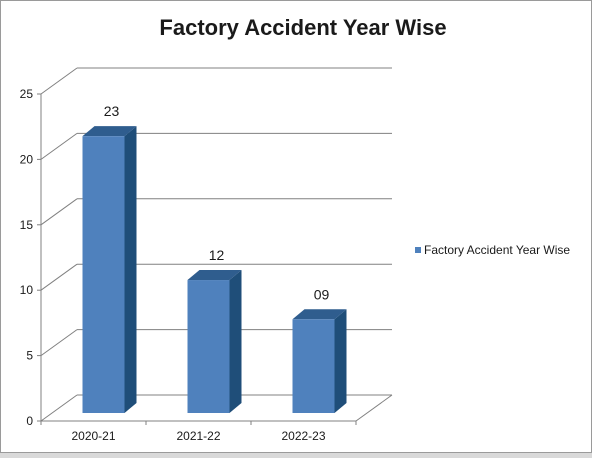  I want to click on y-tick-label: 10, so click(27, 290).